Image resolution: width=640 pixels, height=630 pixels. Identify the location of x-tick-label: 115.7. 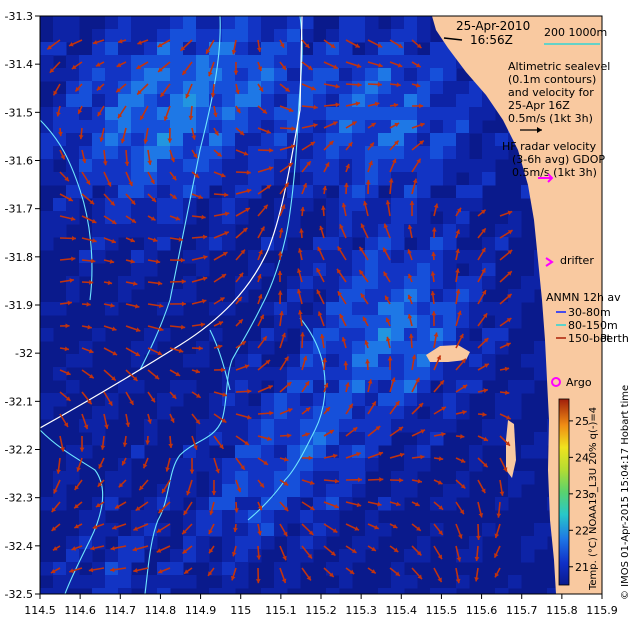
(522, 610).